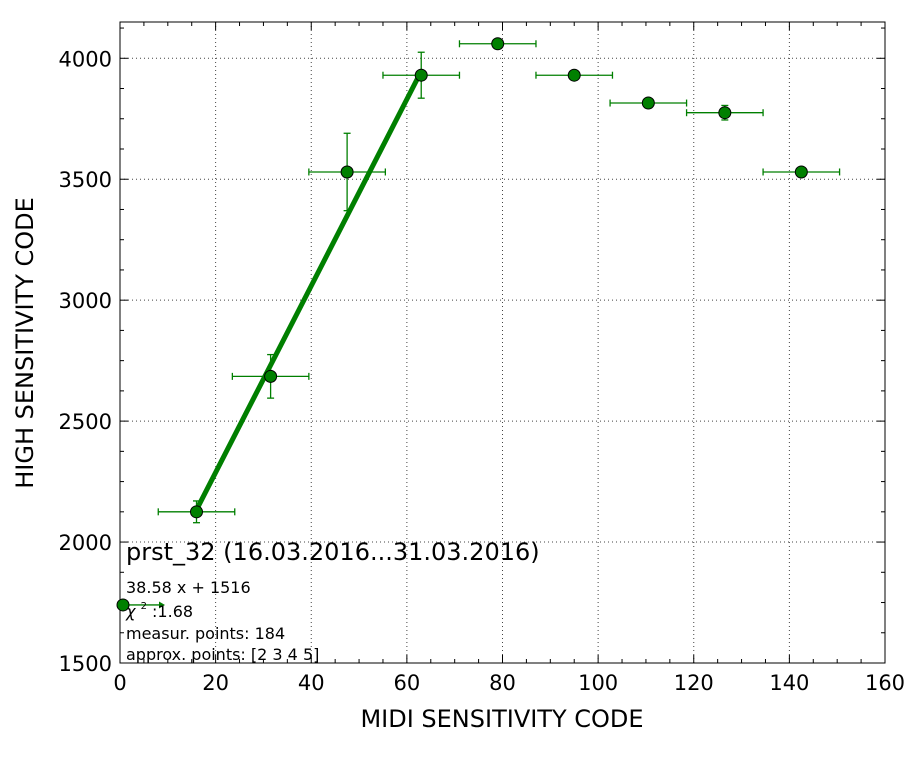  Describe the element at coordinates (85, 59) in the screenshot. I see `y-tick-label: 4000` at that location.